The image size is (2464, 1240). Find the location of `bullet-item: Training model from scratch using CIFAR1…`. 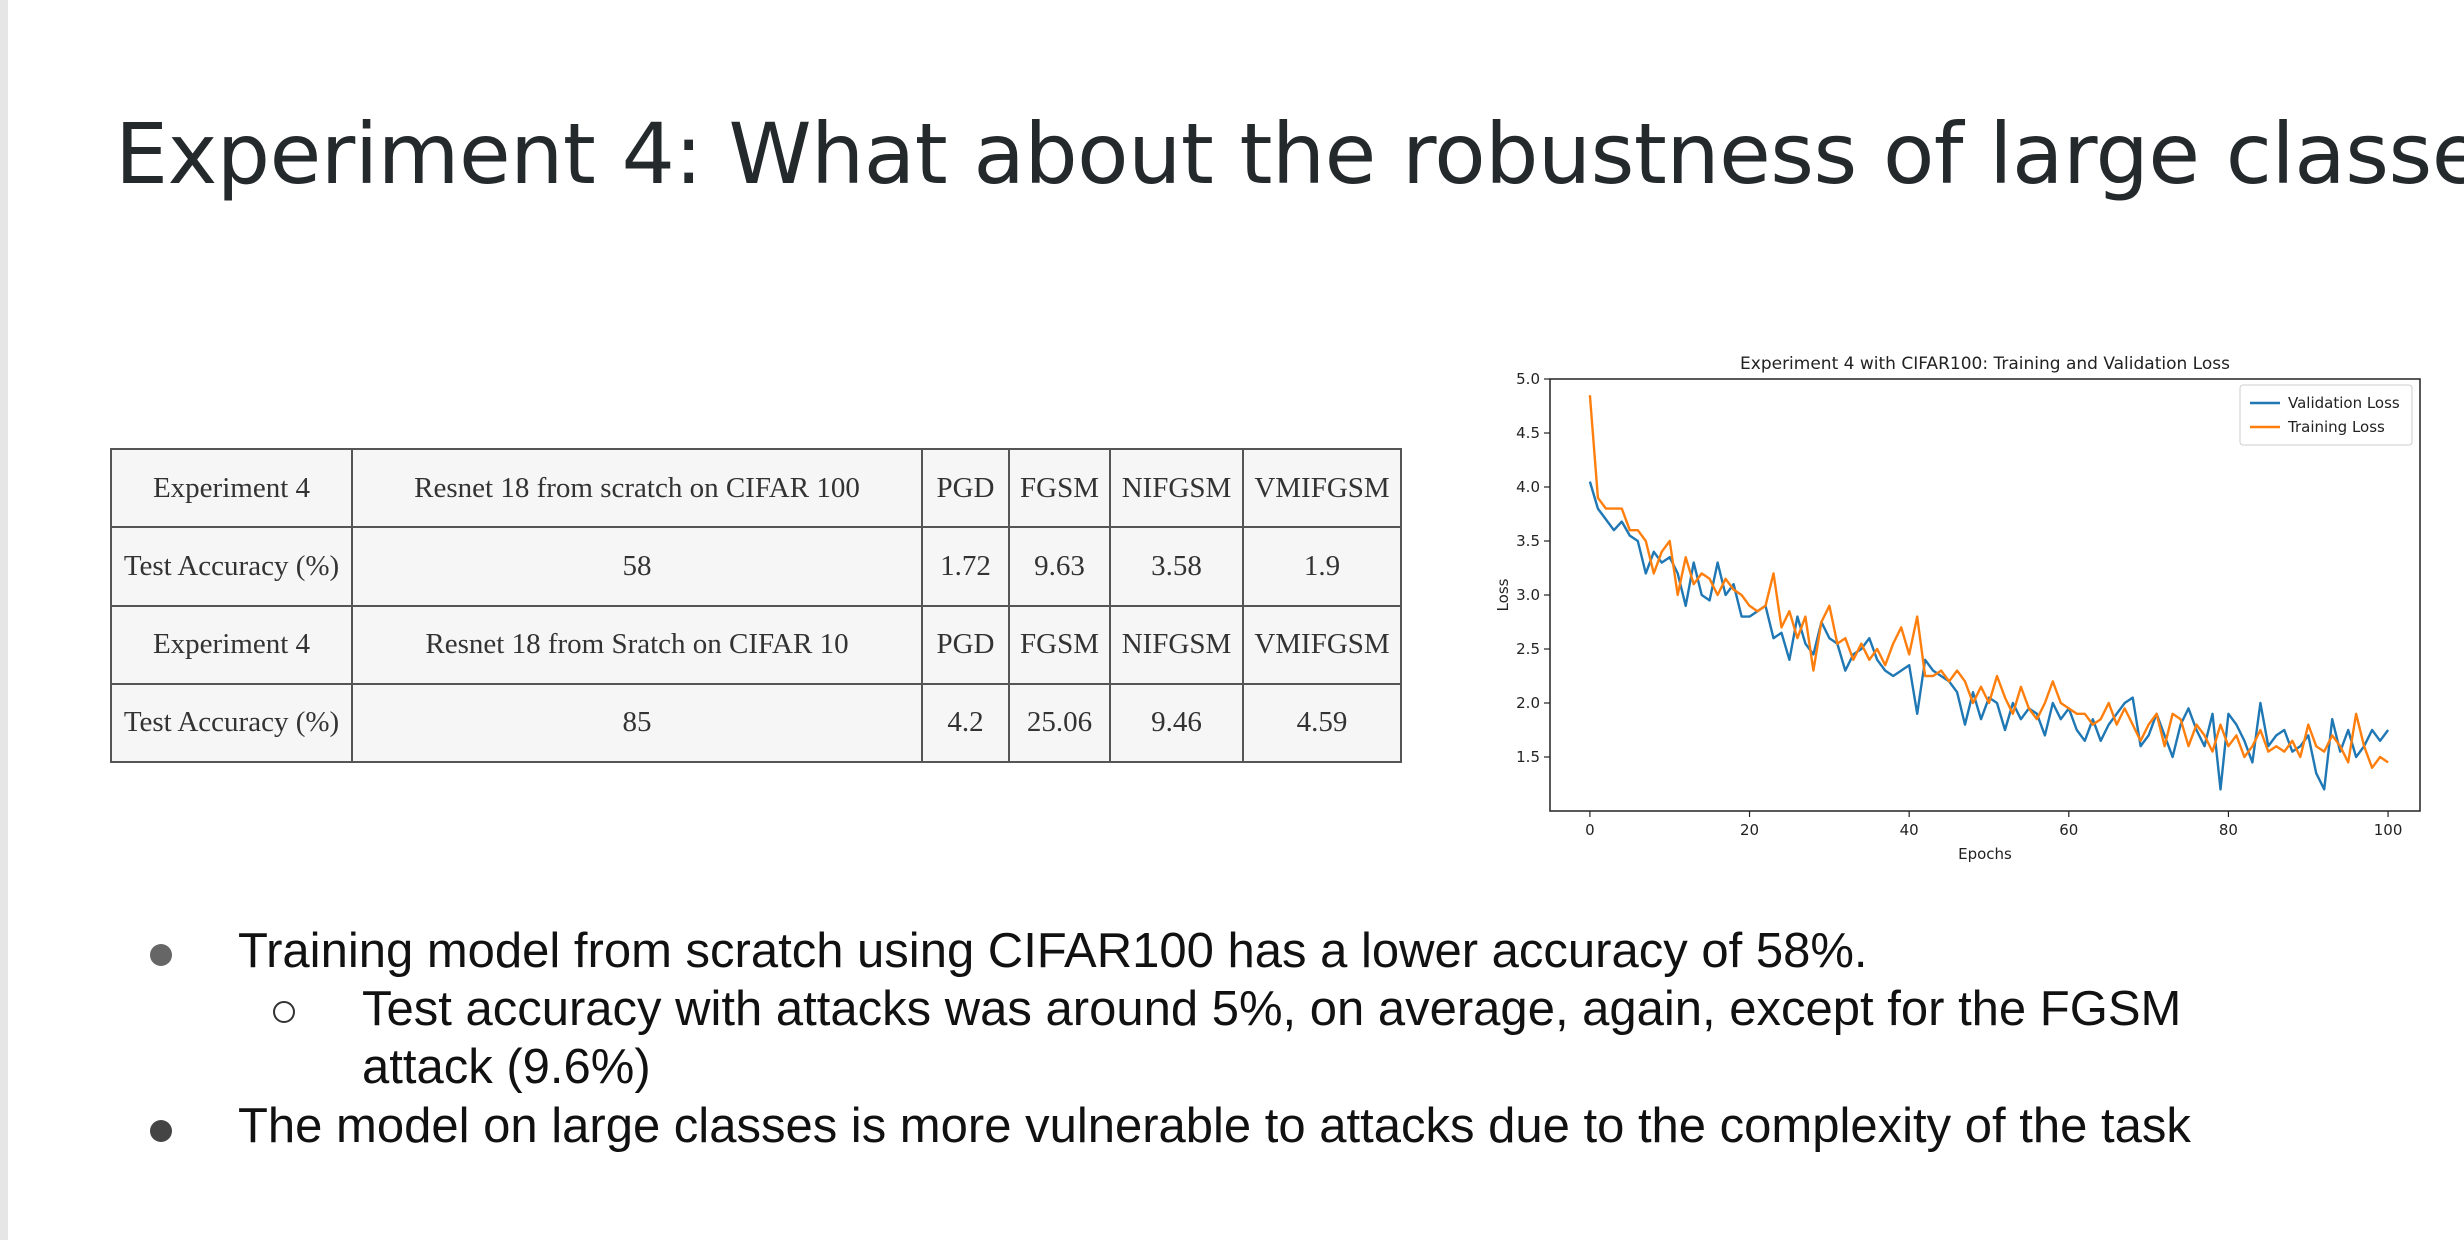

bullet-item: Training model from scratch using CIFAR1… is located at coordinates (1053, 951).